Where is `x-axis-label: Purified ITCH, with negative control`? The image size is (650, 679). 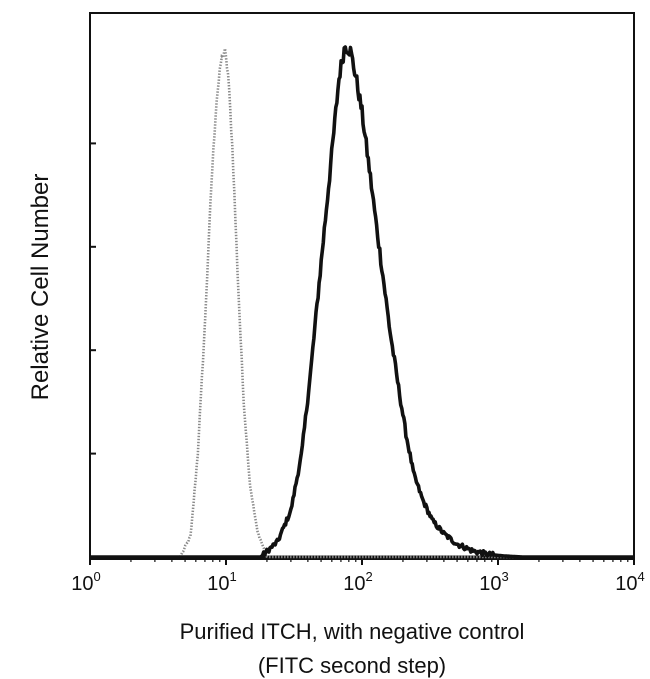 x-axis-label: Purified ITCH, with negative control is located at coordinates (352, 631).